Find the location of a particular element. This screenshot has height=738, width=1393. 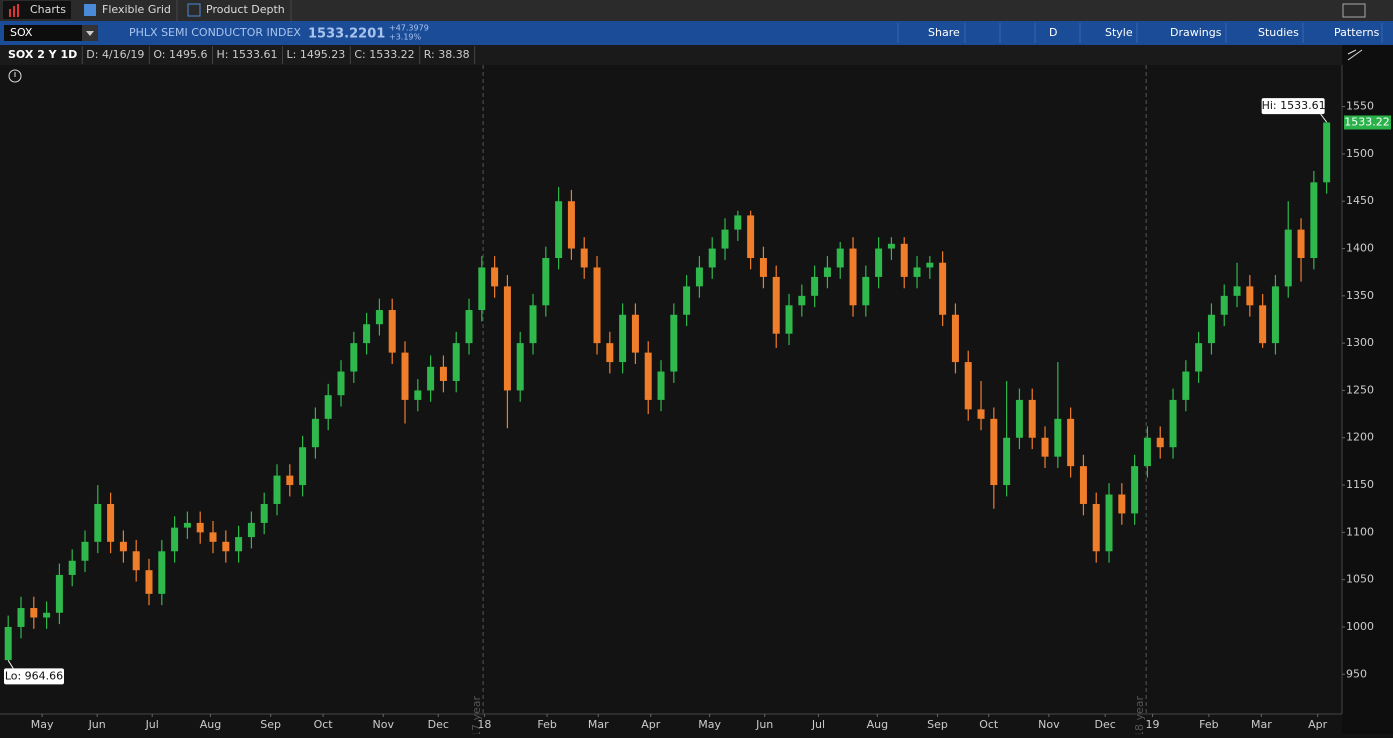

x-tick-label: 18 is located at coordinates (484, 724).